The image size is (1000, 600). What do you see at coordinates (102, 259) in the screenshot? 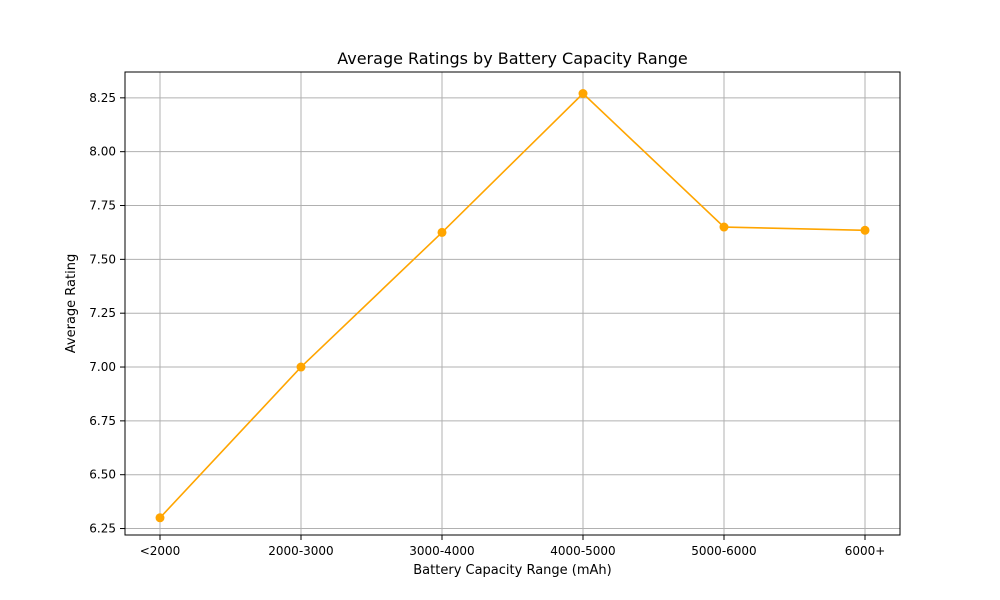
I see `y-tick-label: 7.50` at bounding box center [102, 259].